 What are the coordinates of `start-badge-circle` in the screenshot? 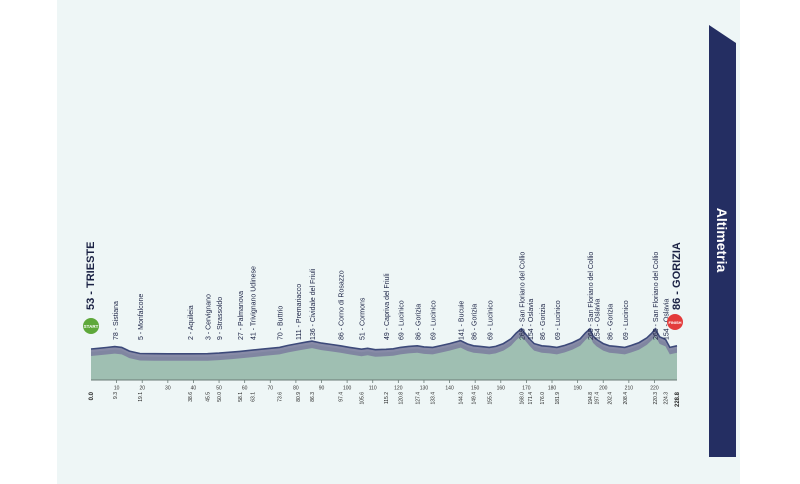 It's located at (91, 326).